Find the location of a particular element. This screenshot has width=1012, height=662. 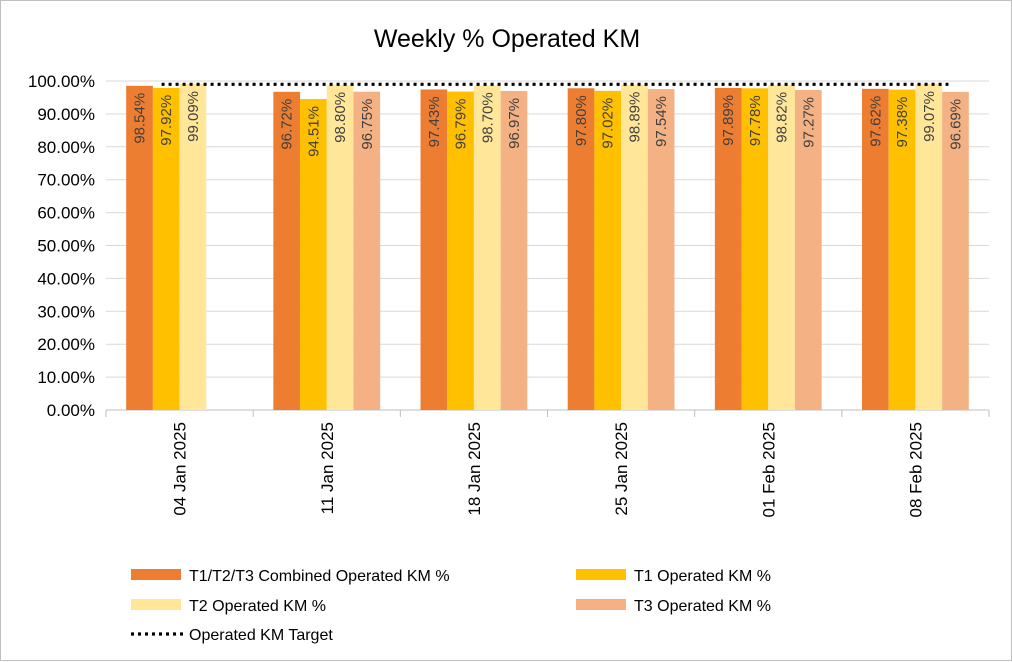

data-label: 99.07% is located at coordinates (929, 116).